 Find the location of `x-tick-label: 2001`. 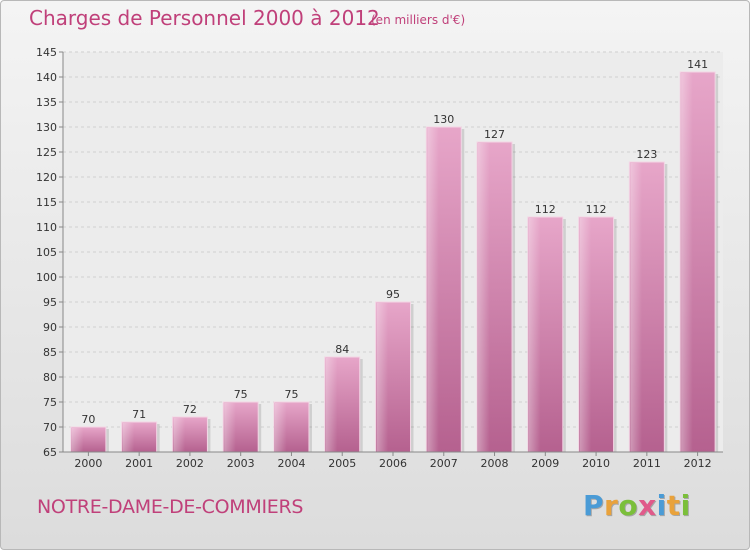

x-tick-label: 2001 is located at coordinates (139, 463).